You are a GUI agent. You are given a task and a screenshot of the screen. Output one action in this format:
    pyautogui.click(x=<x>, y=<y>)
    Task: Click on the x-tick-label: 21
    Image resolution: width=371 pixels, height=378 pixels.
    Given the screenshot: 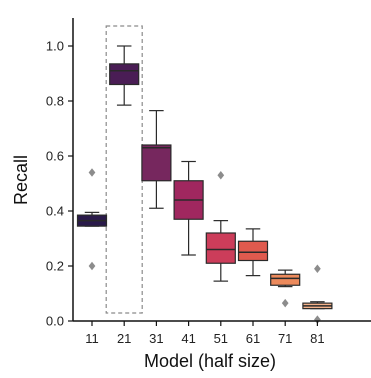 What is the action you would take?
    pyautogui.click(x=124, y=338)
    